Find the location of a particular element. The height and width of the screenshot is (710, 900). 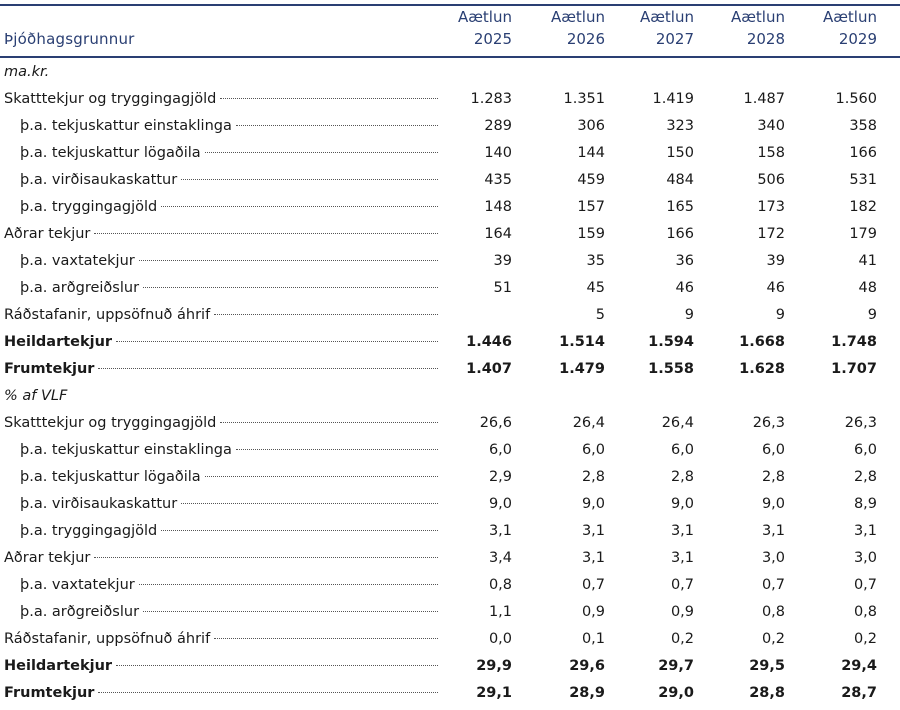

value-cell: 1,1 is located at coordinates (500, 612).